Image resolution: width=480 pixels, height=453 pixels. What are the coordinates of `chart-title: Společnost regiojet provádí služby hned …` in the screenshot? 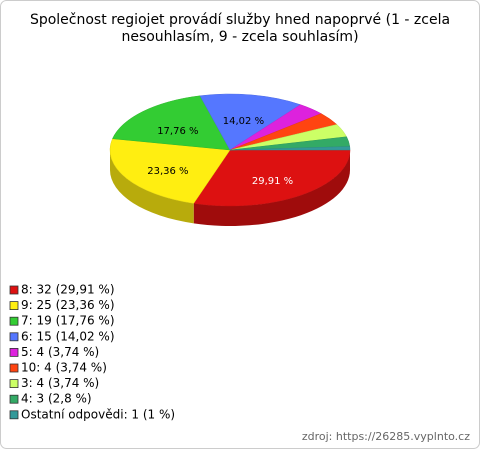 It's located at (240, 20).